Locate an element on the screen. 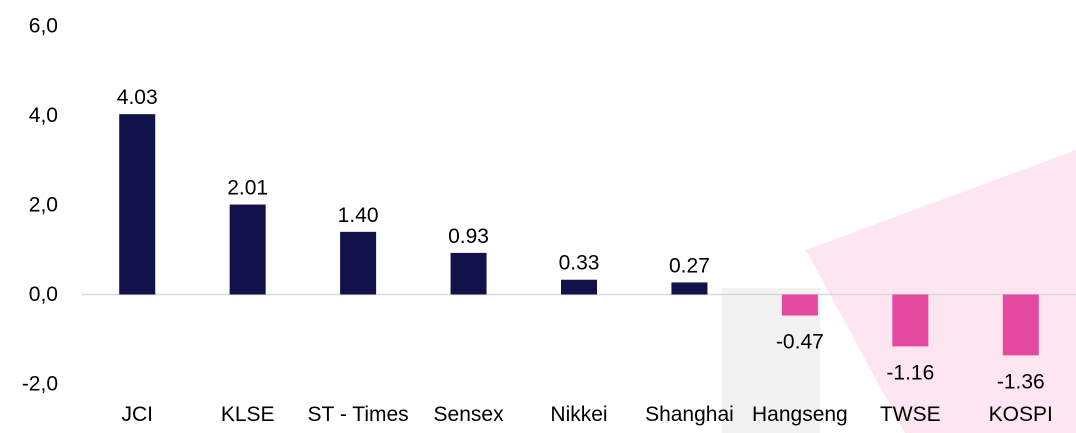 The height and width of the screenshot is (433, 1076). data-label: 0.27 is located at coordinates (689, 265).